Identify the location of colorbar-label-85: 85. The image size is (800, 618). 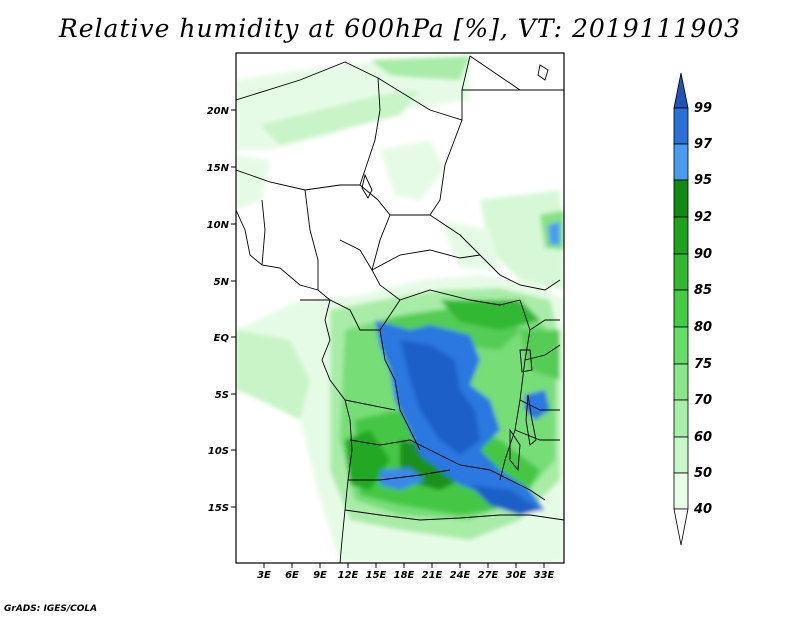
(703, 290).